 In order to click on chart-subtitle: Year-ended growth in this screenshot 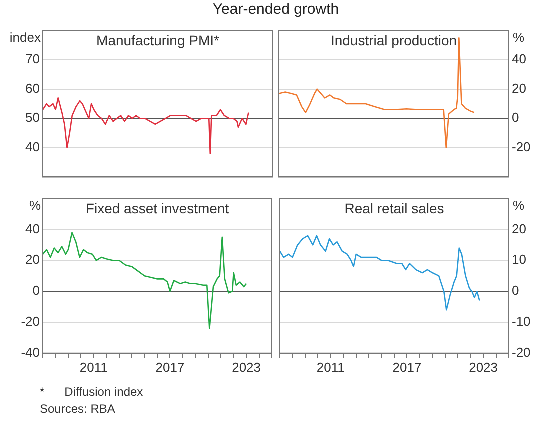, I will do `click(276, 10)`.